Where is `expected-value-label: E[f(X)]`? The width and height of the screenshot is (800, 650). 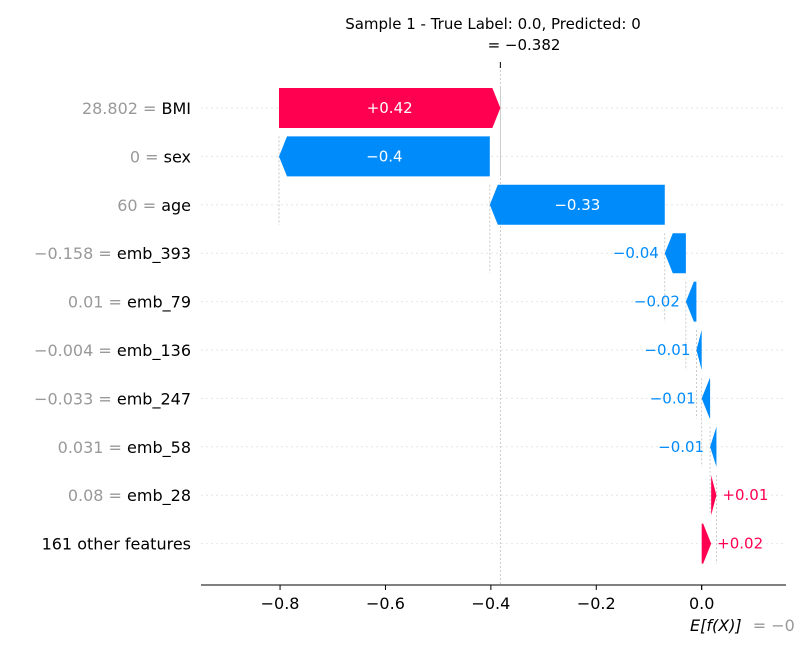
expected-value-label: E[f(X)] is located at coordinates (716, 625).